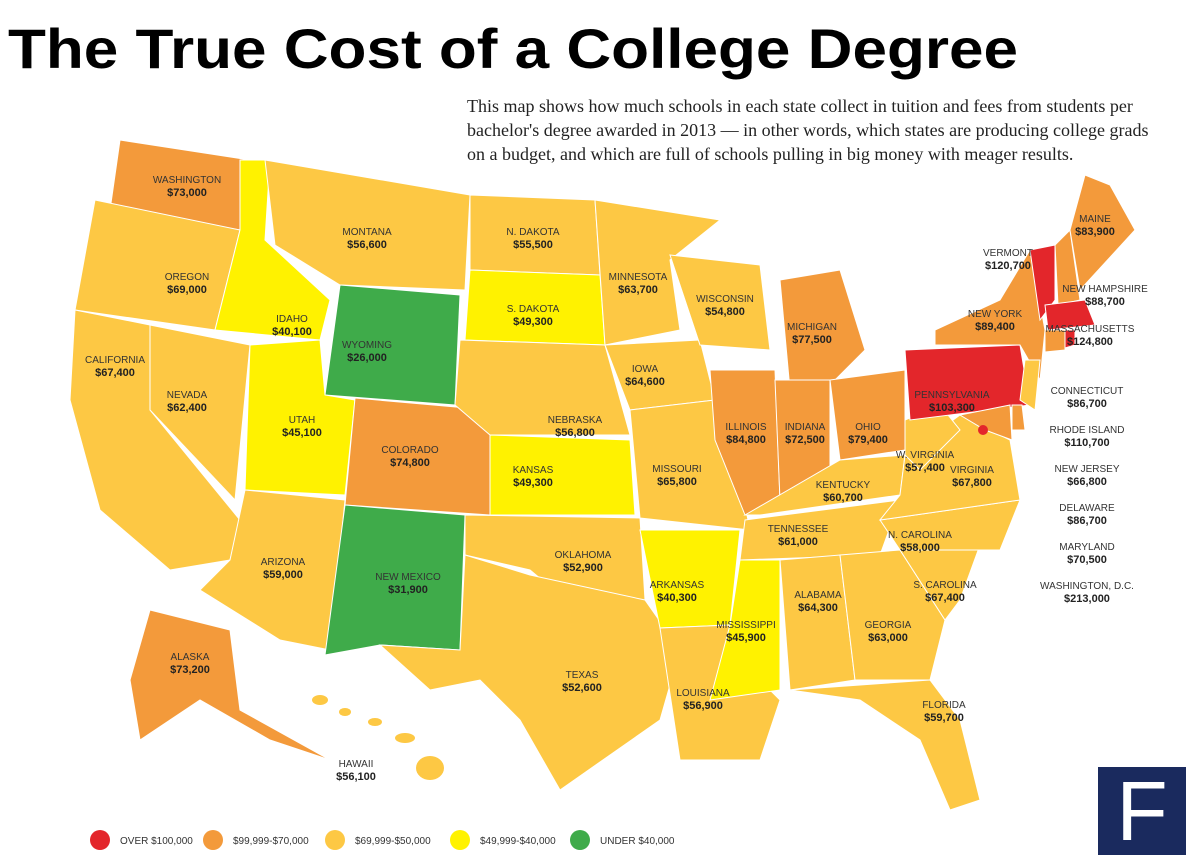 Image resolution: width=1200 pixels, height=867 pixels. Describe the element at coordinates (983, 430) in the screenshot. I see `dc-dot` at that location.